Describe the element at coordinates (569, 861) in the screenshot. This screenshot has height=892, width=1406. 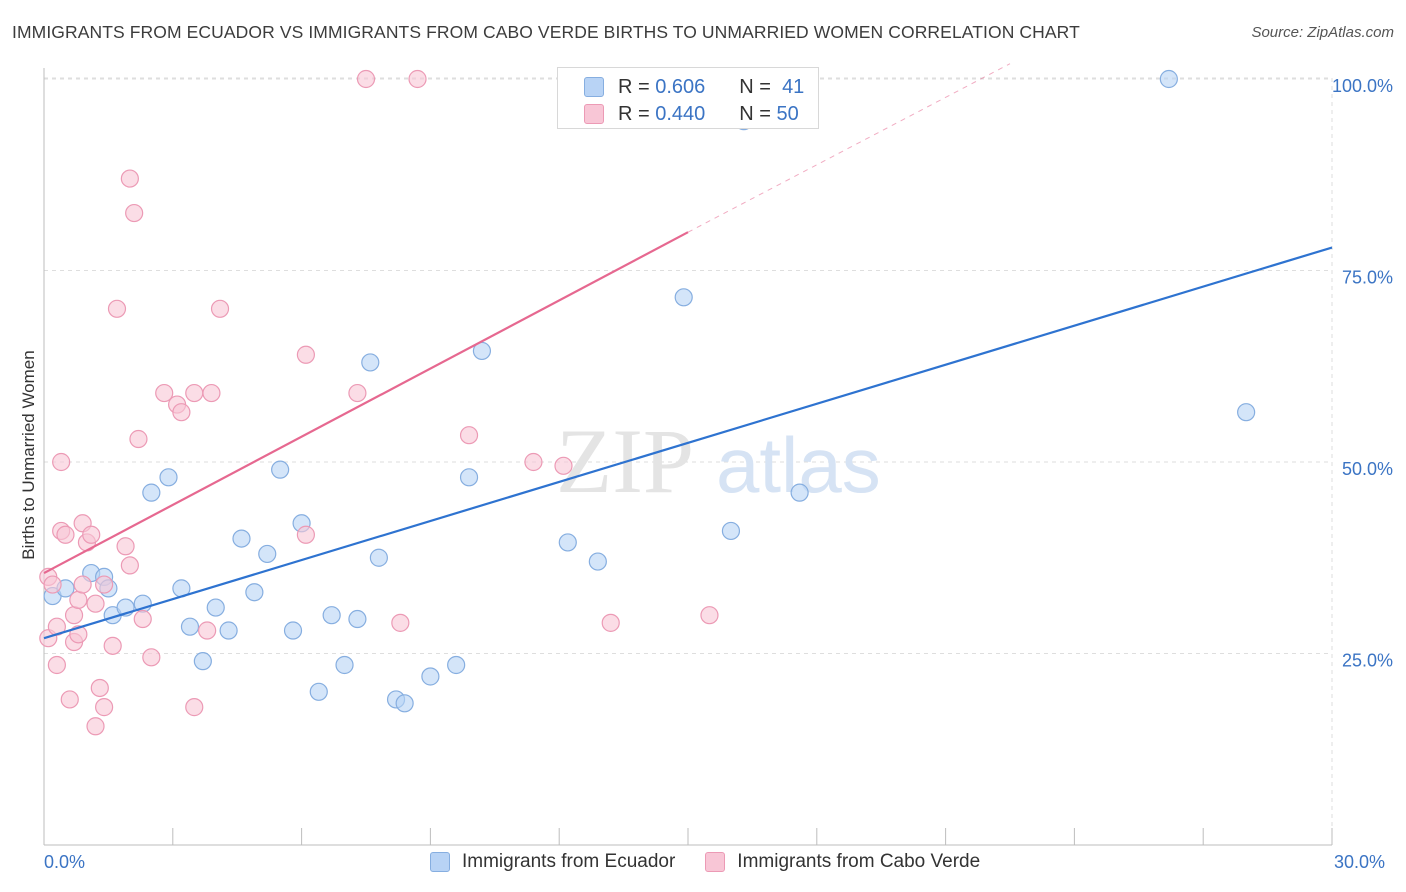
I see `legend-label-ecuador: Immigrants from Ecuador` at that location.